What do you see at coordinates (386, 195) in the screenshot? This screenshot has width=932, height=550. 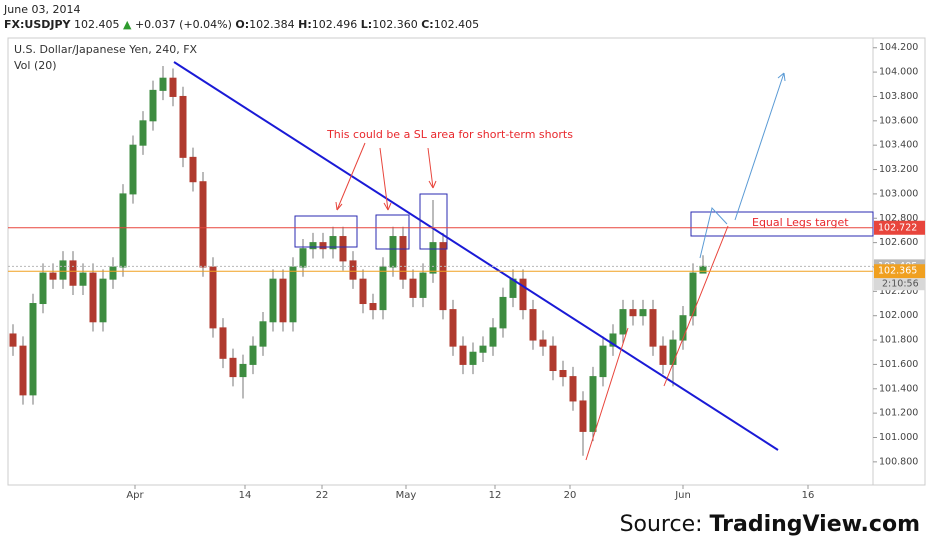 I see `arrow-heads` at bounding box center [386, 195].